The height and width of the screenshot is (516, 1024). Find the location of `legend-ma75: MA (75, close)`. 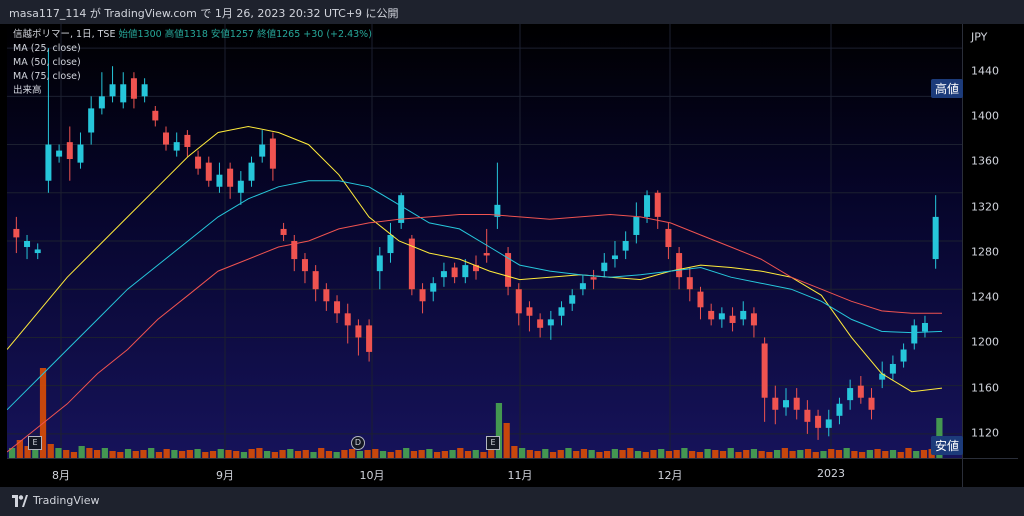

legend-ma75: MA (75, close) is located at coordinates (47, 76).